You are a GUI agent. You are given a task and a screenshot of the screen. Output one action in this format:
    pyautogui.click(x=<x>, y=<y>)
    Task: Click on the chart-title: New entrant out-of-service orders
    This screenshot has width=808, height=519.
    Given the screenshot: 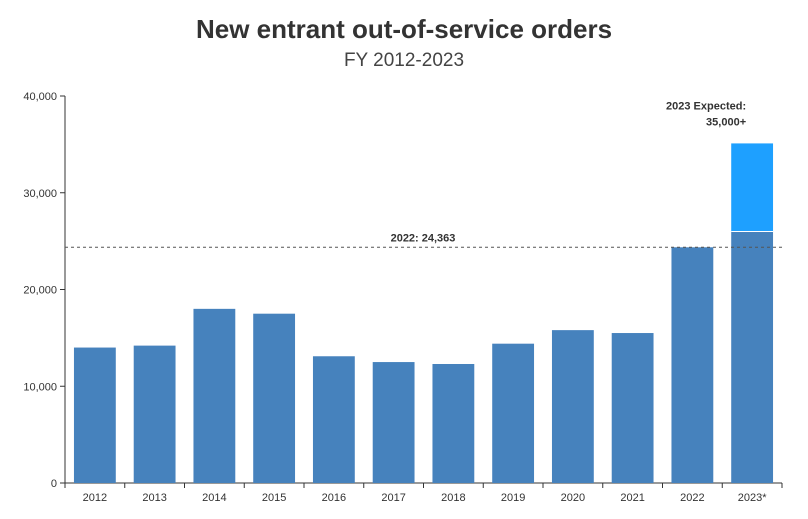 What is the action you would take?
    pyautogui.click(x=404, y=29)
    